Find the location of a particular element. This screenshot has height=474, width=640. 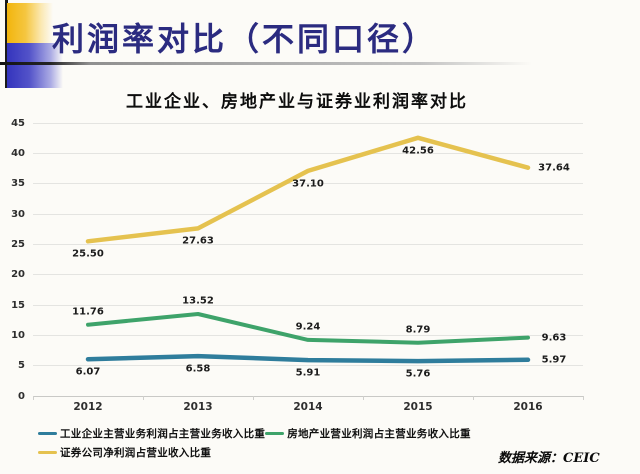

y-tick-label: 25 is located at coordinates (18, 244).